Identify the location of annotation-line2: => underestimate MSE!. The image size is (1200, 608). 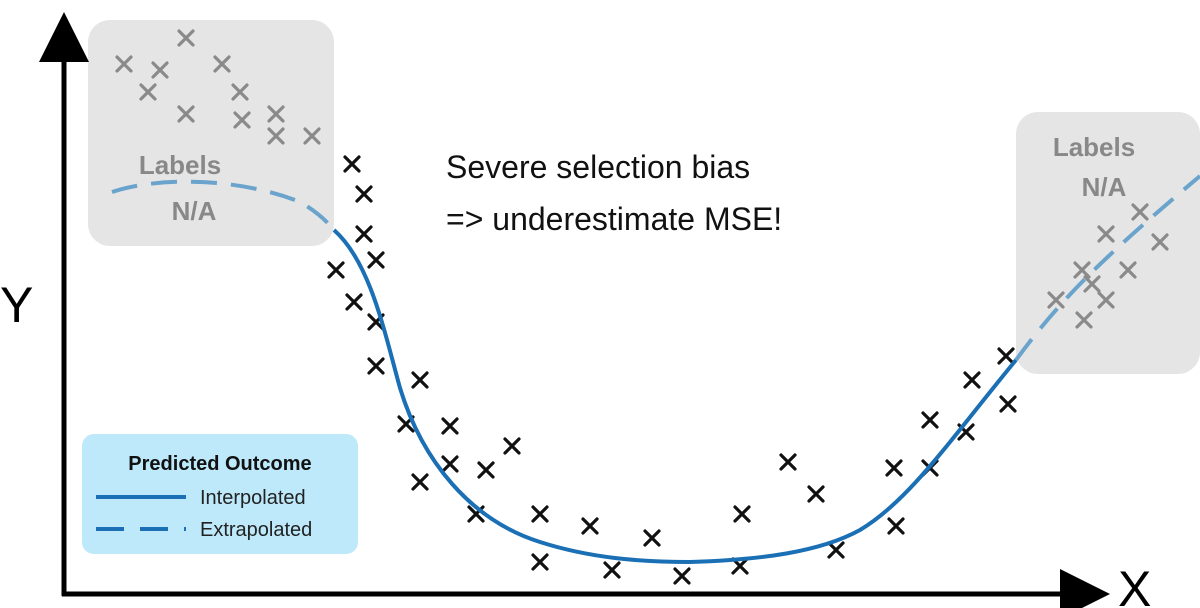
(614, 219).